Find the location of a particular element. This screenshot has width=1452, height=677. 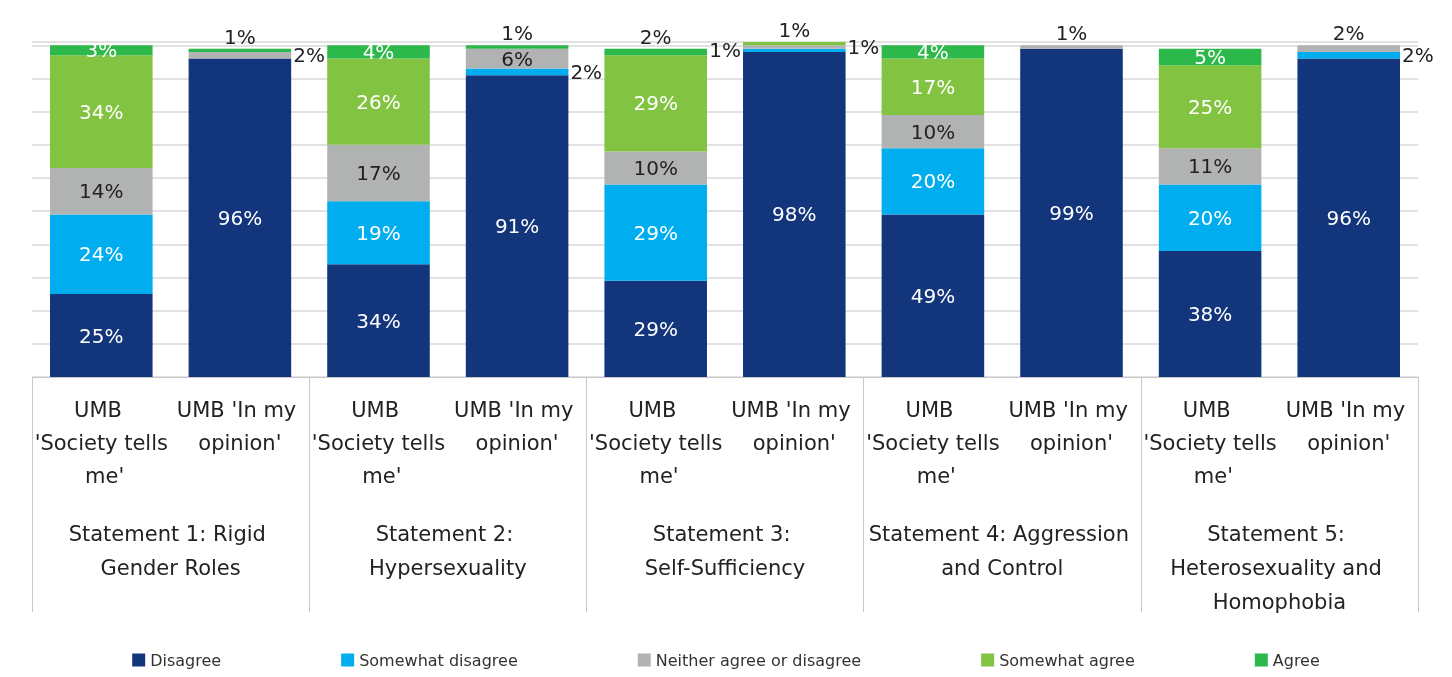

legend-label: Somewhat agree is located at coordinates (1067, 660).